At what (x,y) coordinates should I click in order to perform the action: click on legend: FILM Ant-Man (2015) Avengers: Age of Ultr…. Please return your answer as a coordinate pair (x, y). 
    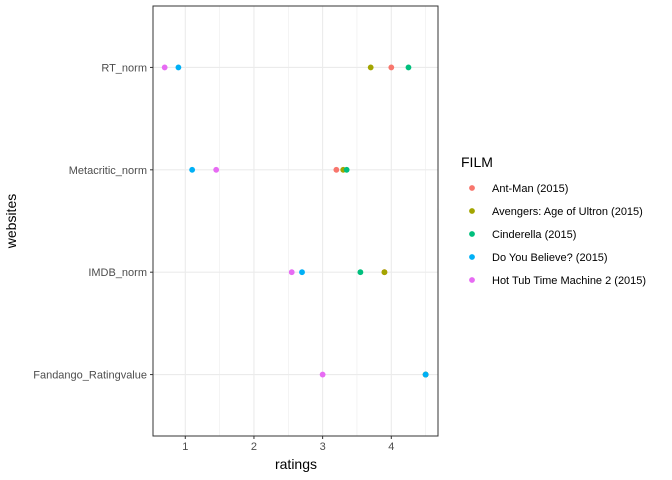
    Looking at the image, I should click on (553, 220).